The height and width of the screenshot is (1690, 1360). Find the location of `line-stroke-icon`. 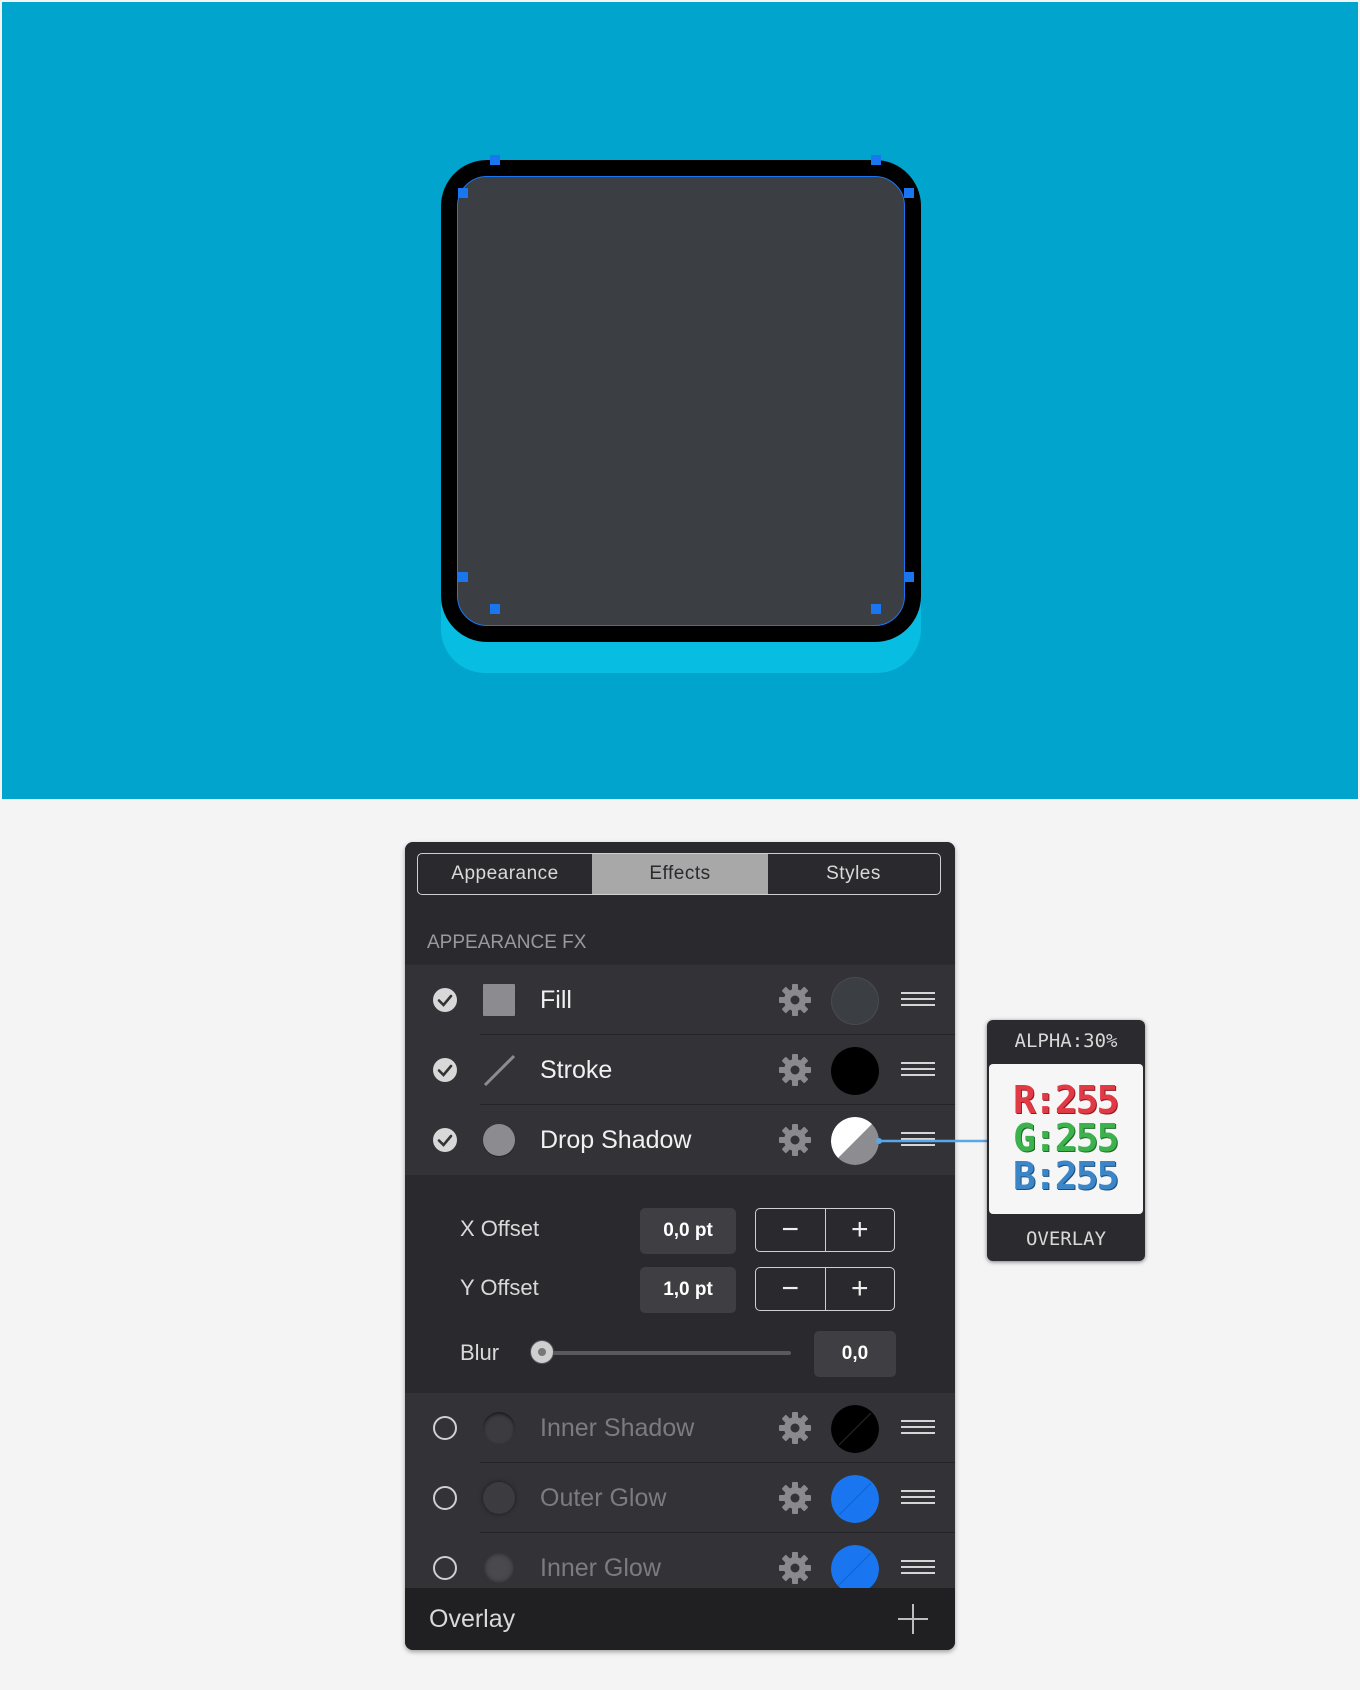

line-stroke-icon is located at coordinates (499, 1070).